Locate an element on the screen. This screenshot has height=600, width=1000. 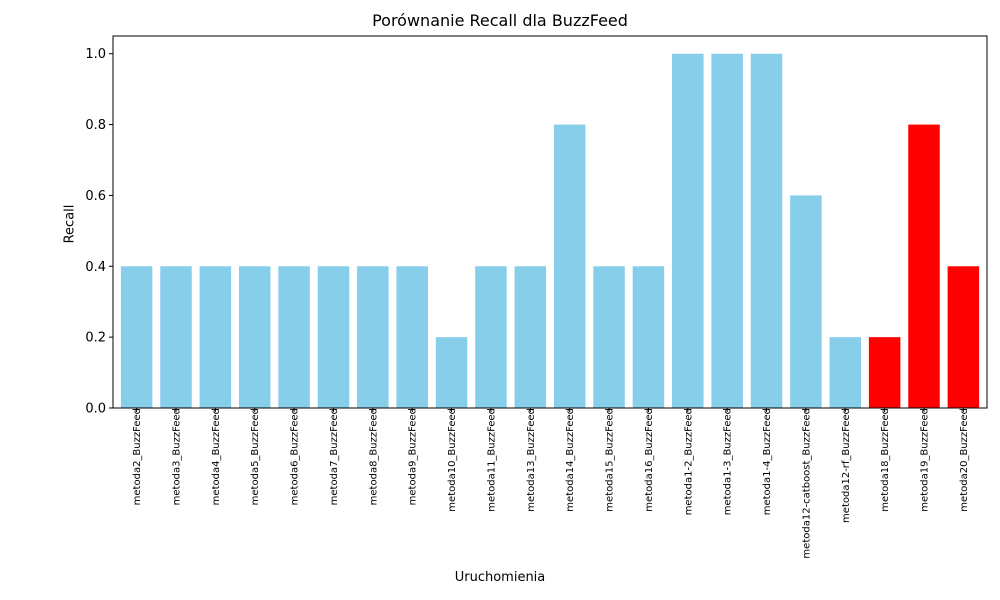
x-tick-label: metoda19_BuzzFeed is located at coordinates (925, 460).